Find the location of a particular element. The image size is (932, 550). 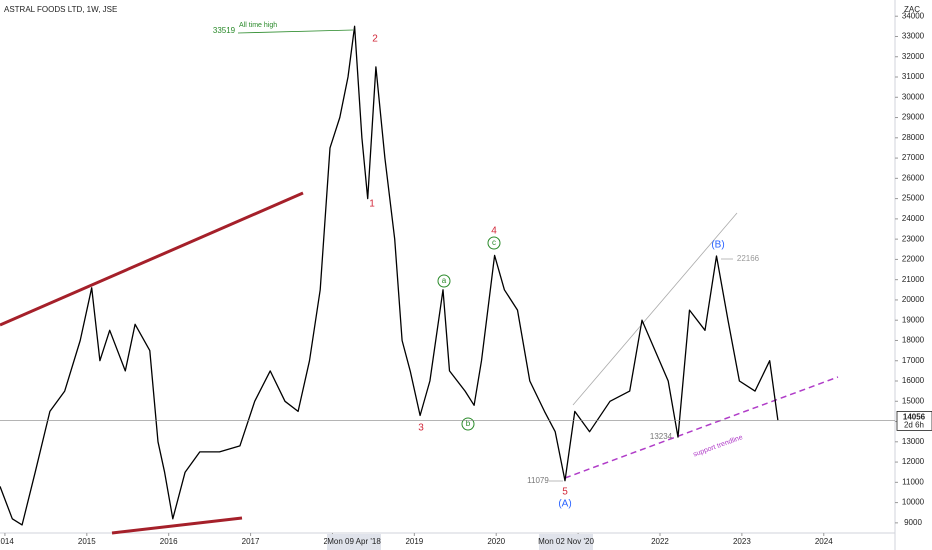

y-tick-label: 34000 is located at coordinates (913, 15).